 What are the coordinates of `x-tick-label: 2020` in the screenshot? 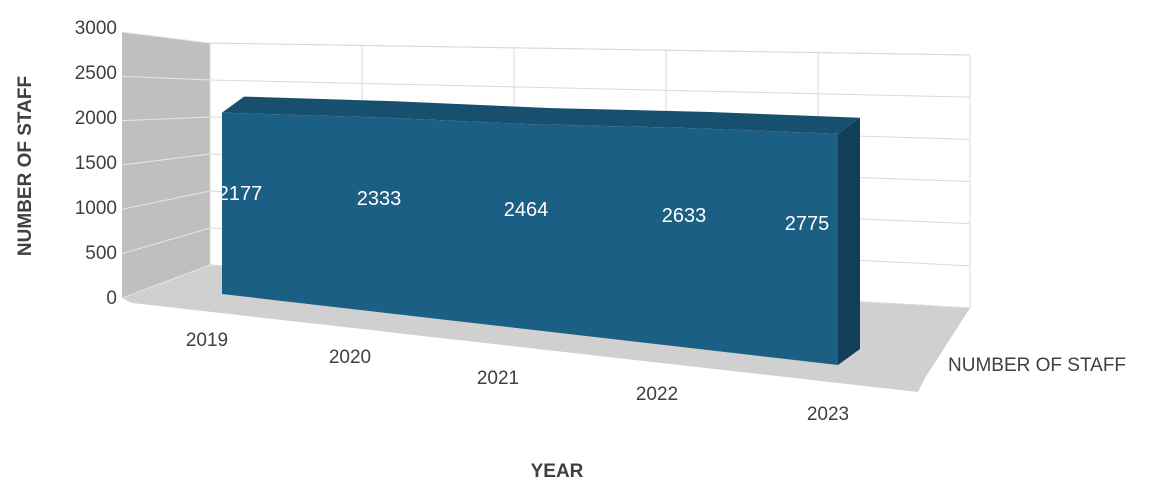 It's located at (350, 357).